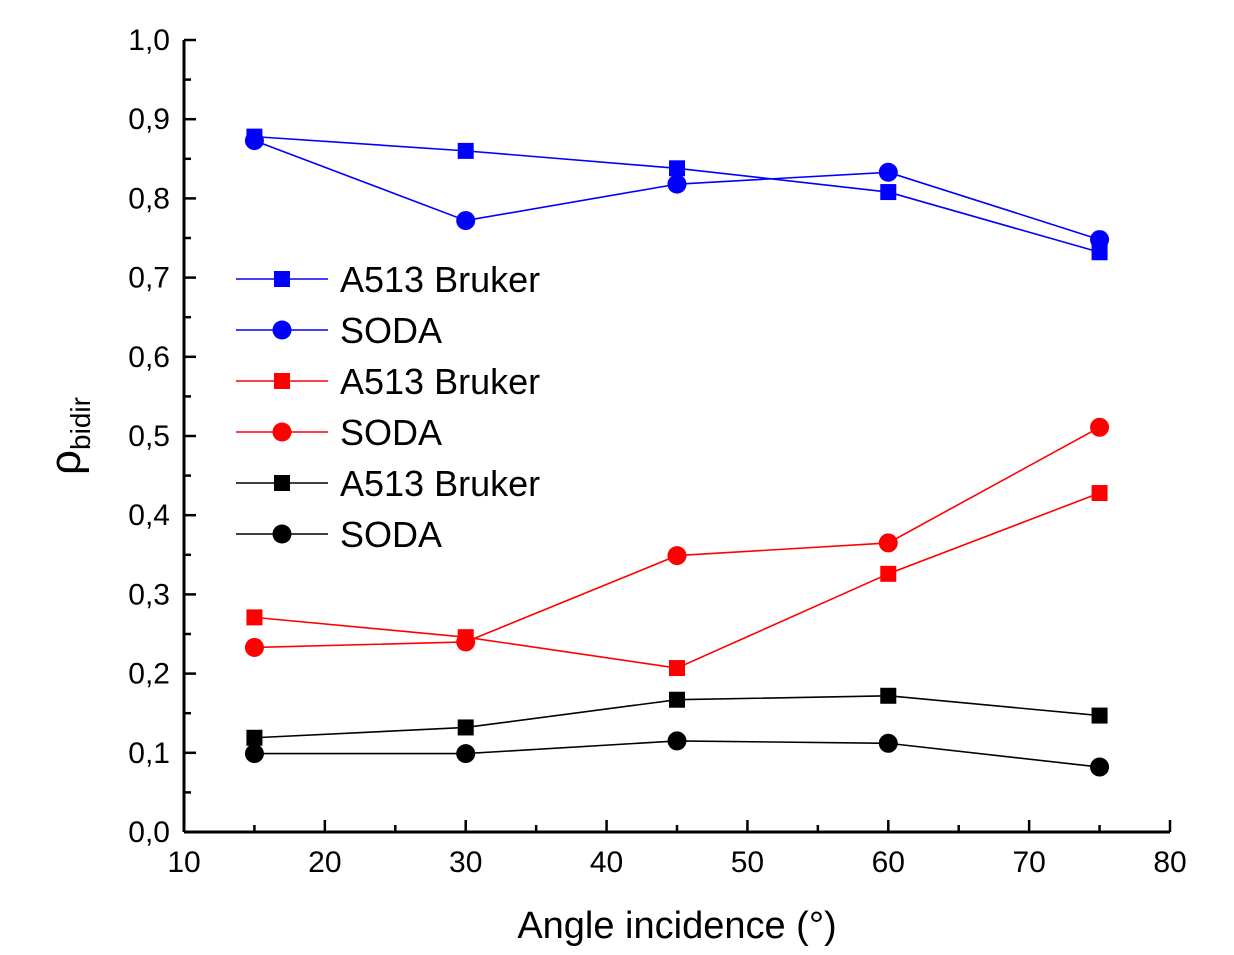 Image resolution: width=1234 pixels, height=955 pixels. What do you see at coordinates (149, 436) in the screenshot?
I see `y-tick-label: 0,5` at bounding box center [149, 436].